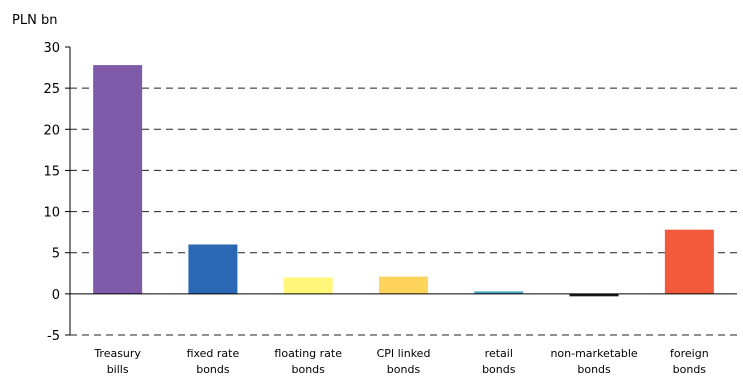 The image size is (743, 377). Describe the element at coordinates (51, 89) in the screenshot. I see `y-tick-label: 25` at that location.